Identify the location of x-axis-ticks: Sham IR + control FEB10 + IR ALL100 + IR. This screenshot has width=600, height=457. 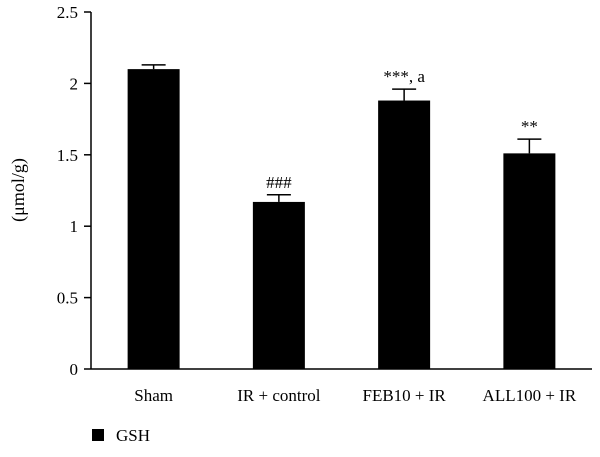
(355, 395).